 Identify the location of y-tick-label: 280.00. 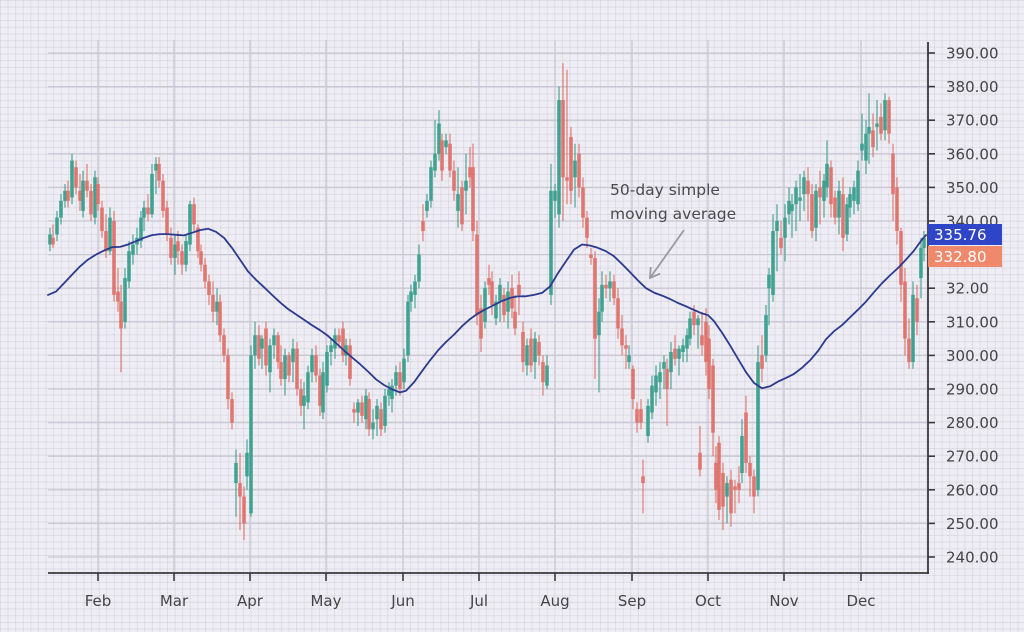
(972, 423).